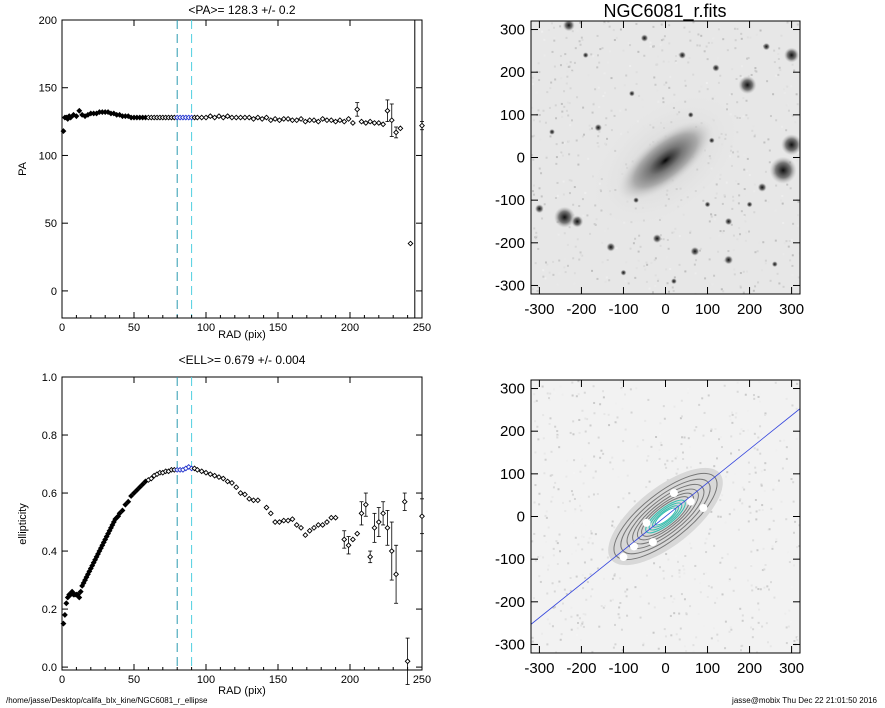  What do you see at coordinates (49, 668) in the screenshot?
I see `y-tick-label: 0.0` at bounding box center [49, 668].